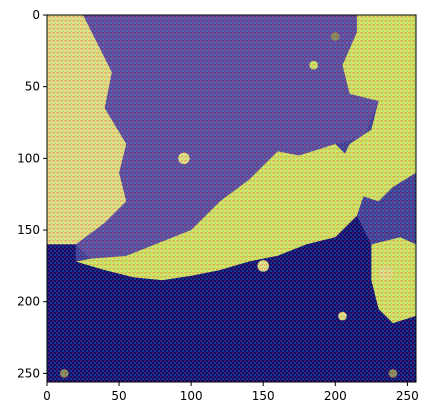 The image size is (431, 418). I want to click on y-tick-label: 250, so click(28, 373).